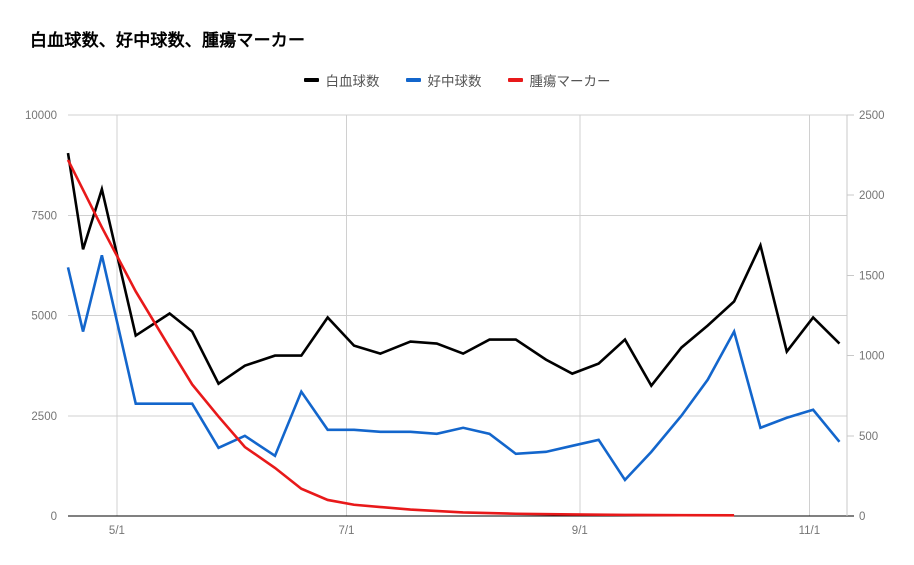  I want to click on y-axis-left-tick-label: 7500, so click(44, 216).